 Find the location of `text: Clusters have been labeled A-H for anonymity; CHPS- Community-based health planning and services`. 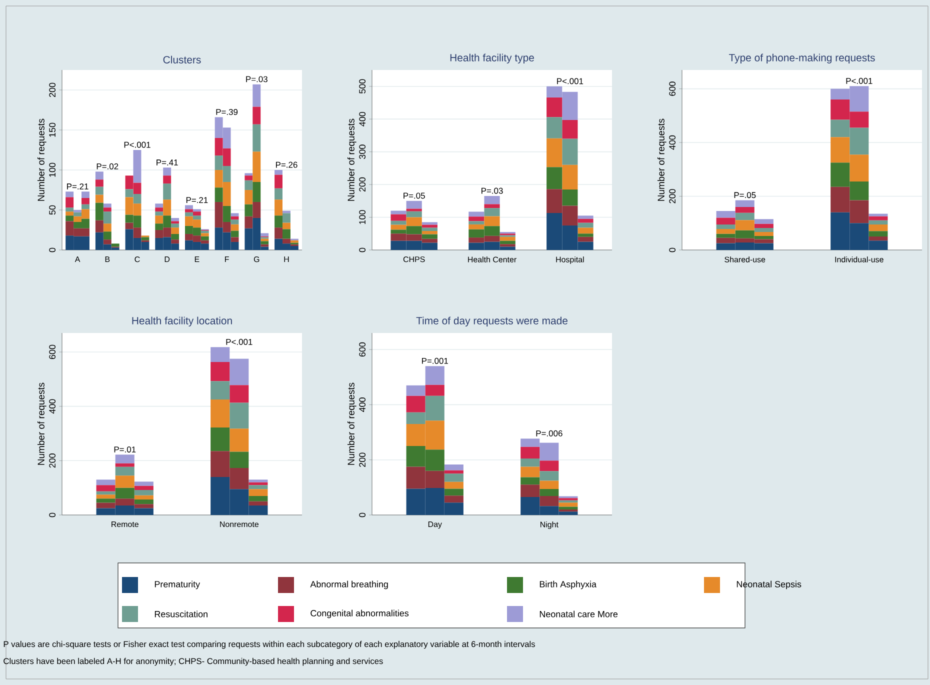

text: Clusters have been labeled A-H for anonymity; CHPS- Community-based health planning and services is located at coordinates (193, 662).